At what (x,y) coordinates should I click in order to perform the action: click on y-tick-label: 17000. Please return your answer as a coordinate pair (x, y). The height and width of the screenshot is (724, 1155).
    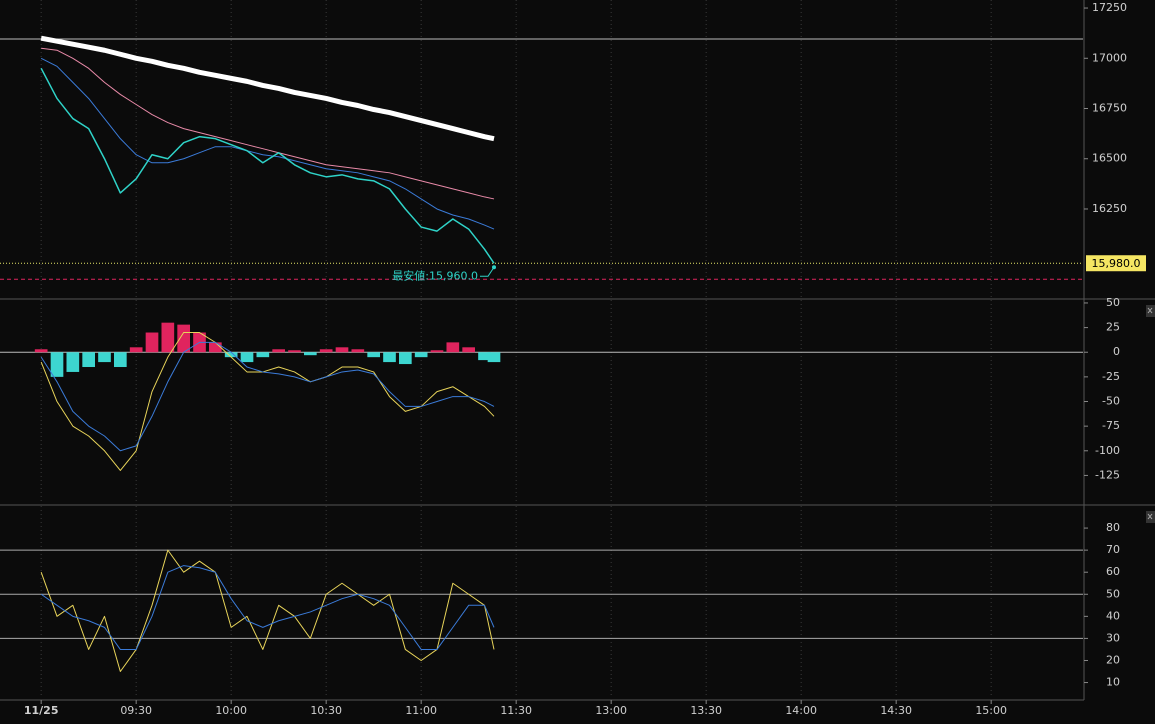
    Looking at the image, I should click on (1109, 57).